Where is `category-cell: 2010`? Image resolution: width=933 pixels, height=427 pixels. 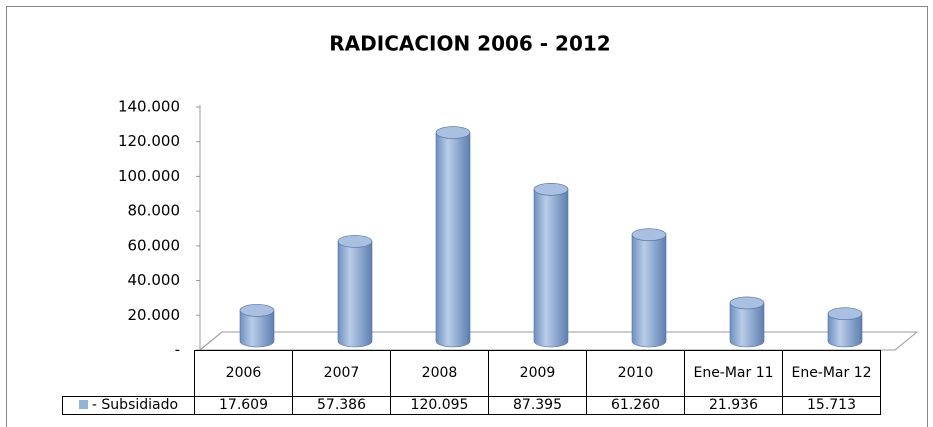
category-cell: 2010 is located at coordinates (635, 373).